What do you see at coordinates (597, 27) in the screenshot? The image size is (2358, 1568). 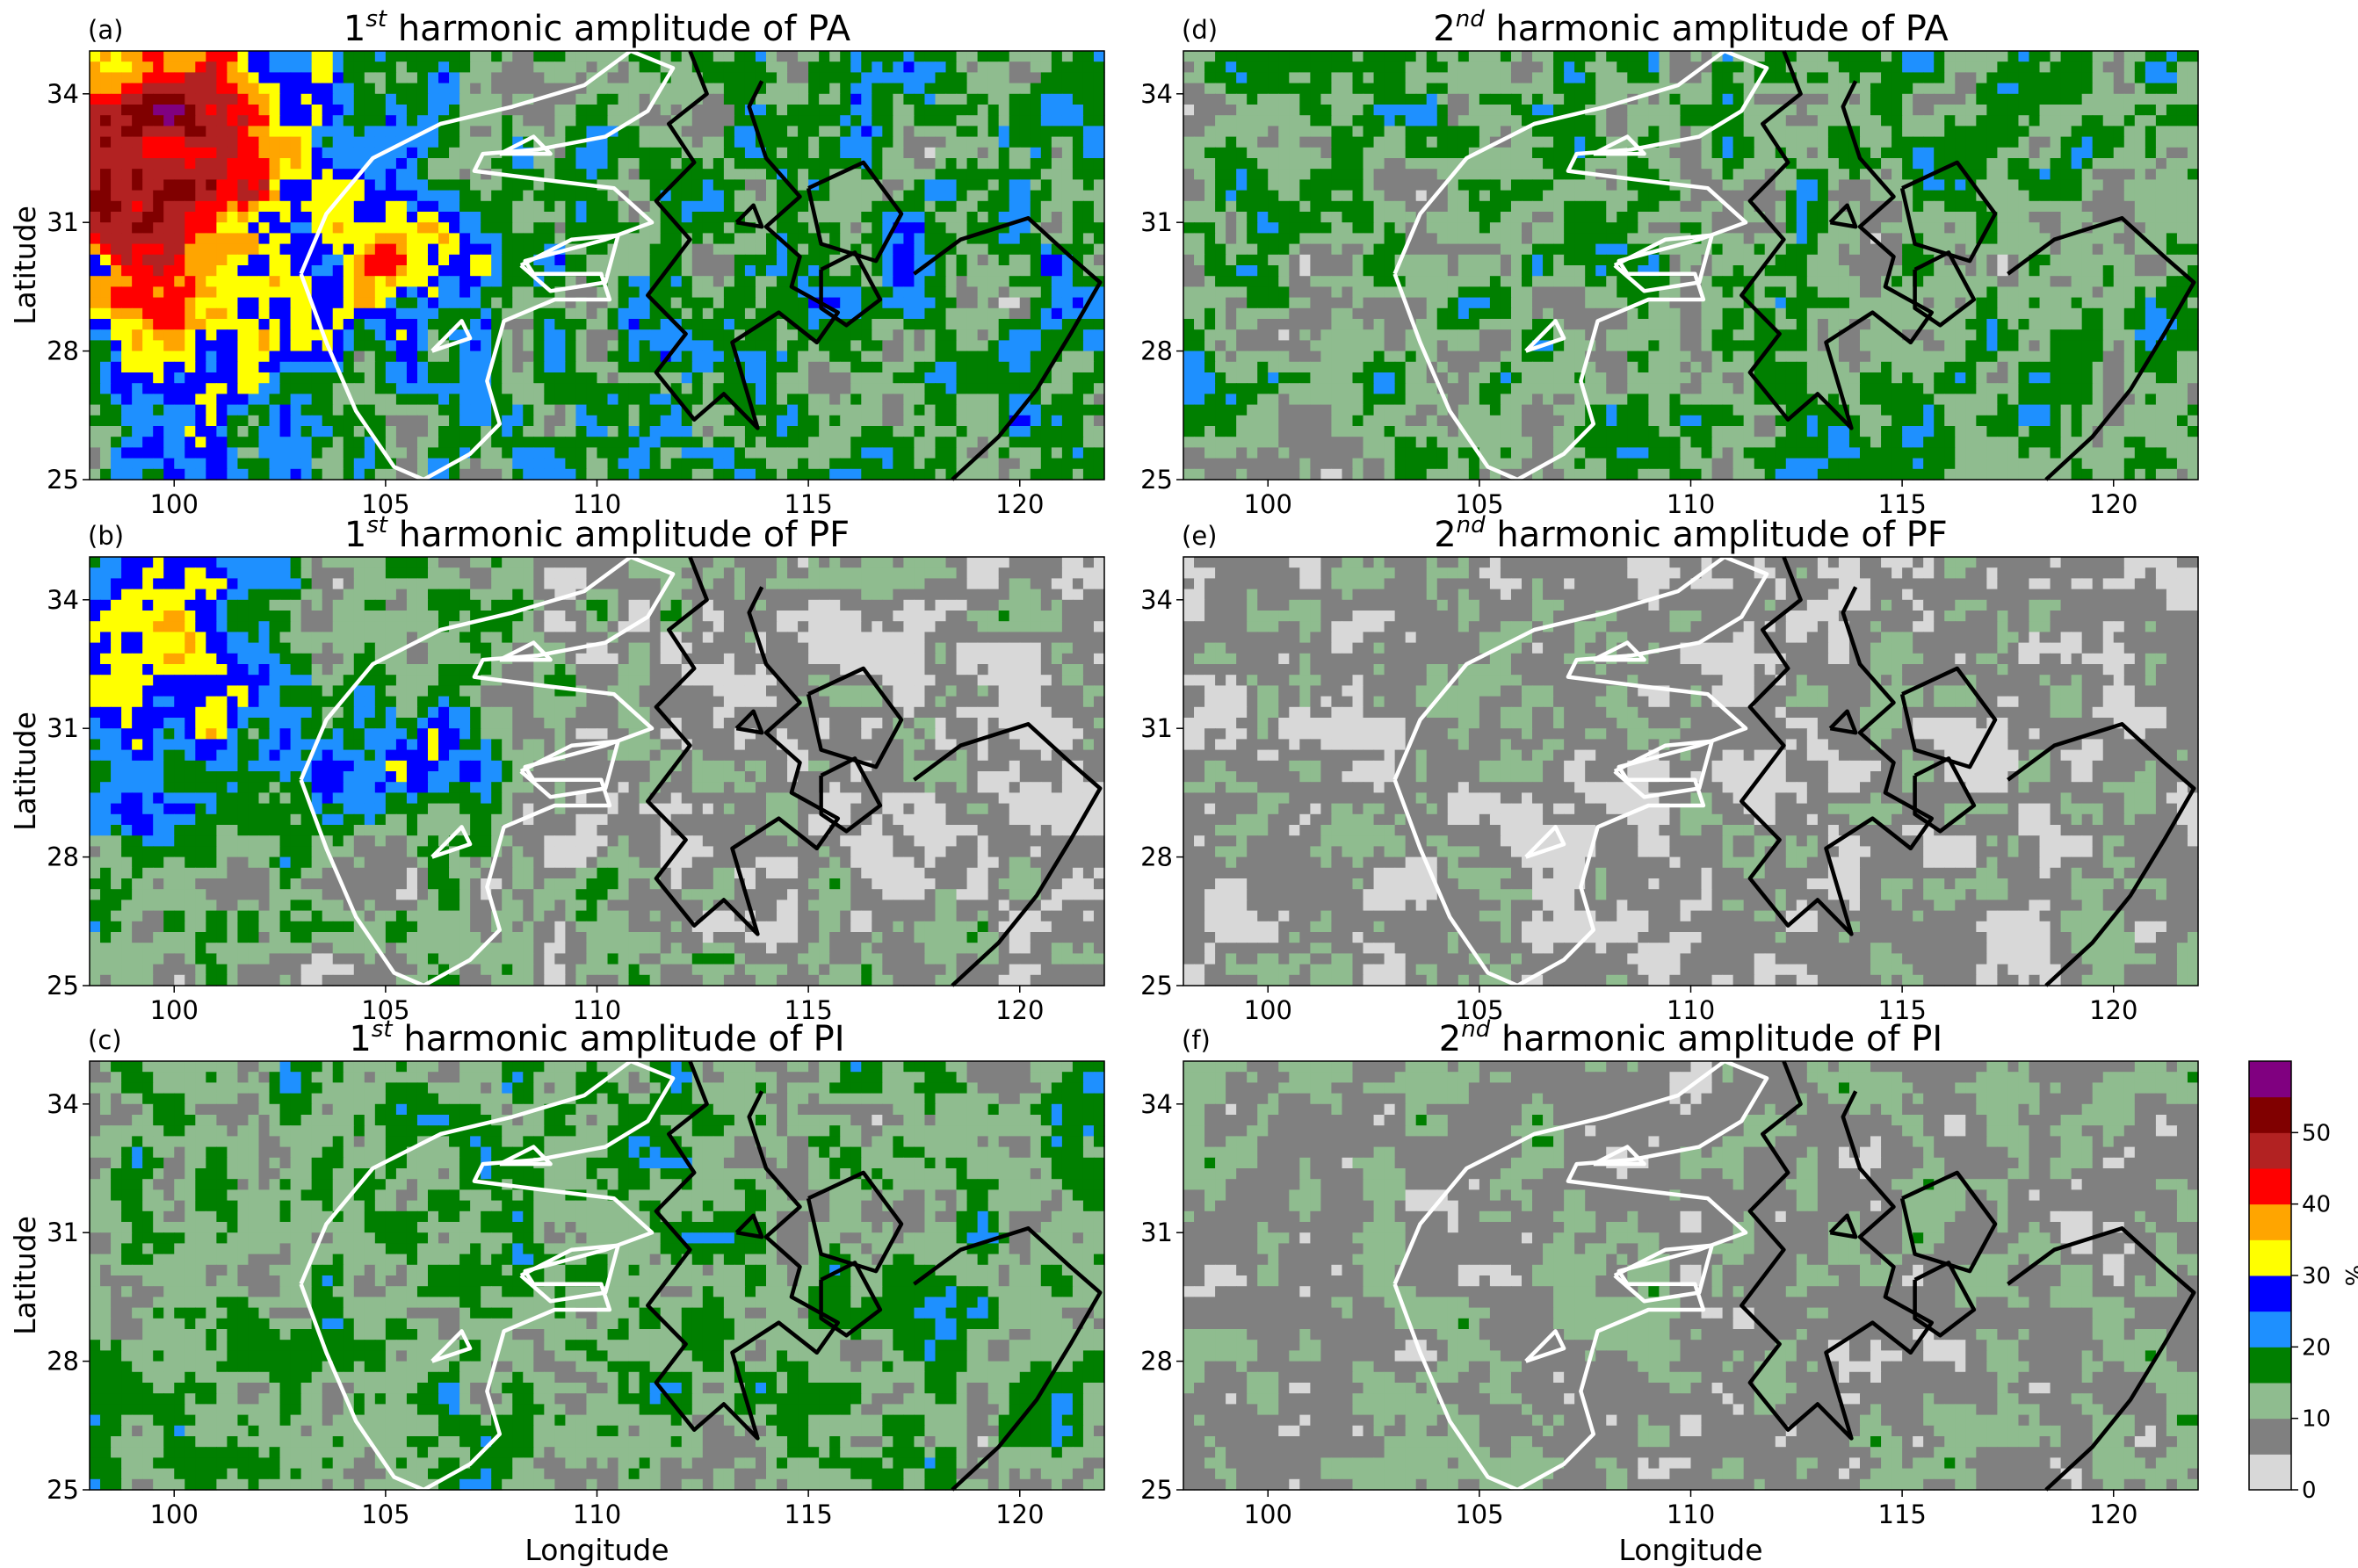 I see `panel-title: 1st harmonic amplitude of PA` at bounding box center [597, 27].